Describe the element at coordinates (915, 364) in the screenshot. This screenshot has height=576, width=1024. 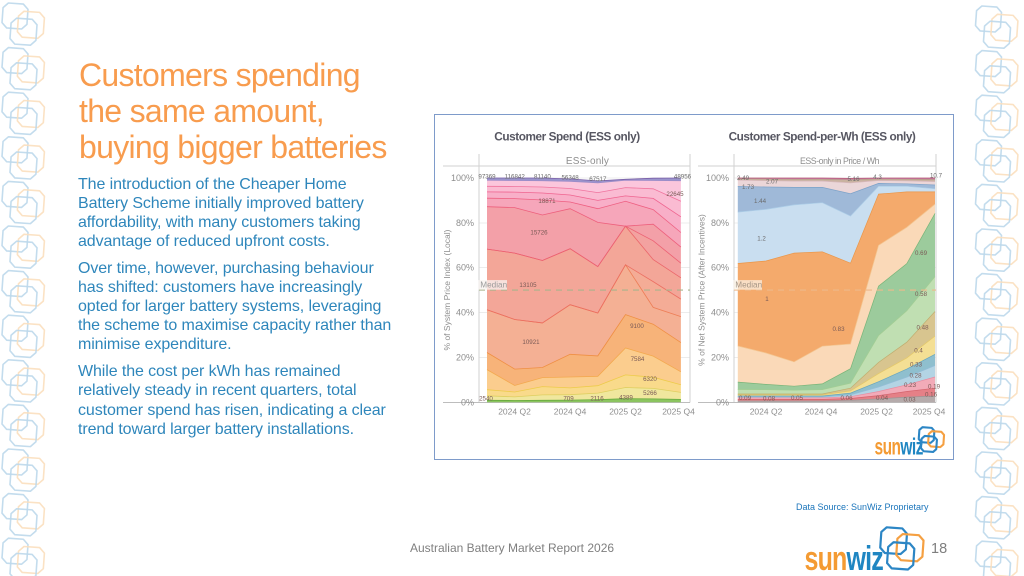
I see `svg-text: 0.33` at that location.